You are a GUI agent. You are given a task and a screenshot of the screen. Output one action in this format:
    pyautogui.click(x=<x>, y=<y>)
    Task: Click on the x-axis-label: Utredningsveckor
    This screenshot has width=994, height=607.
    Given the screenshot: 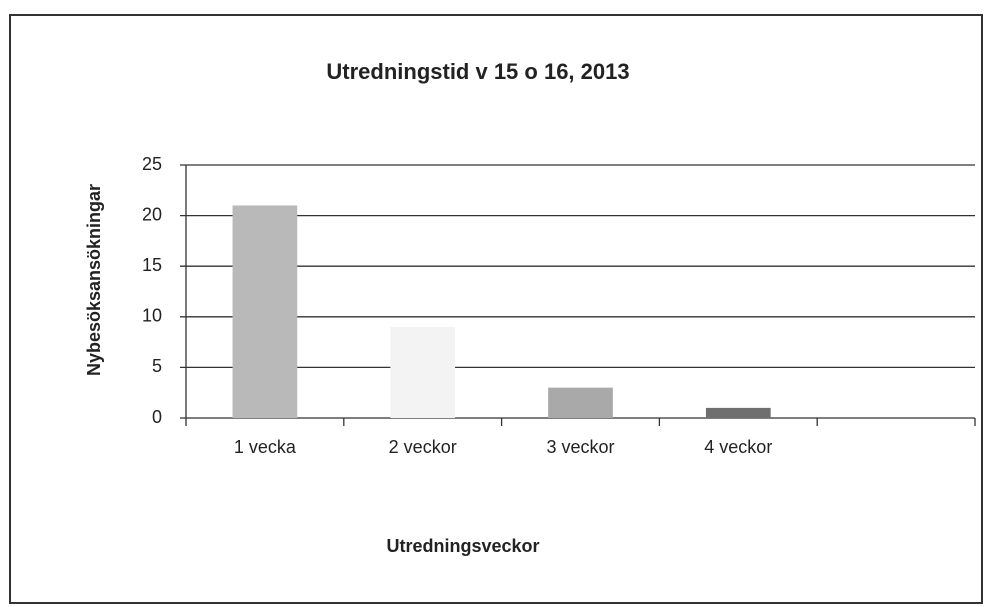 What is the action you would take?
    pyautogui.click(x=462, y=546)
    